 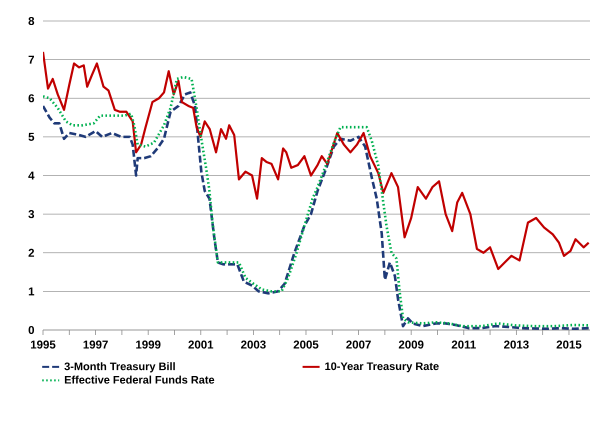 I want to click on y-tick-label: 6, so click(x=31, y=98).